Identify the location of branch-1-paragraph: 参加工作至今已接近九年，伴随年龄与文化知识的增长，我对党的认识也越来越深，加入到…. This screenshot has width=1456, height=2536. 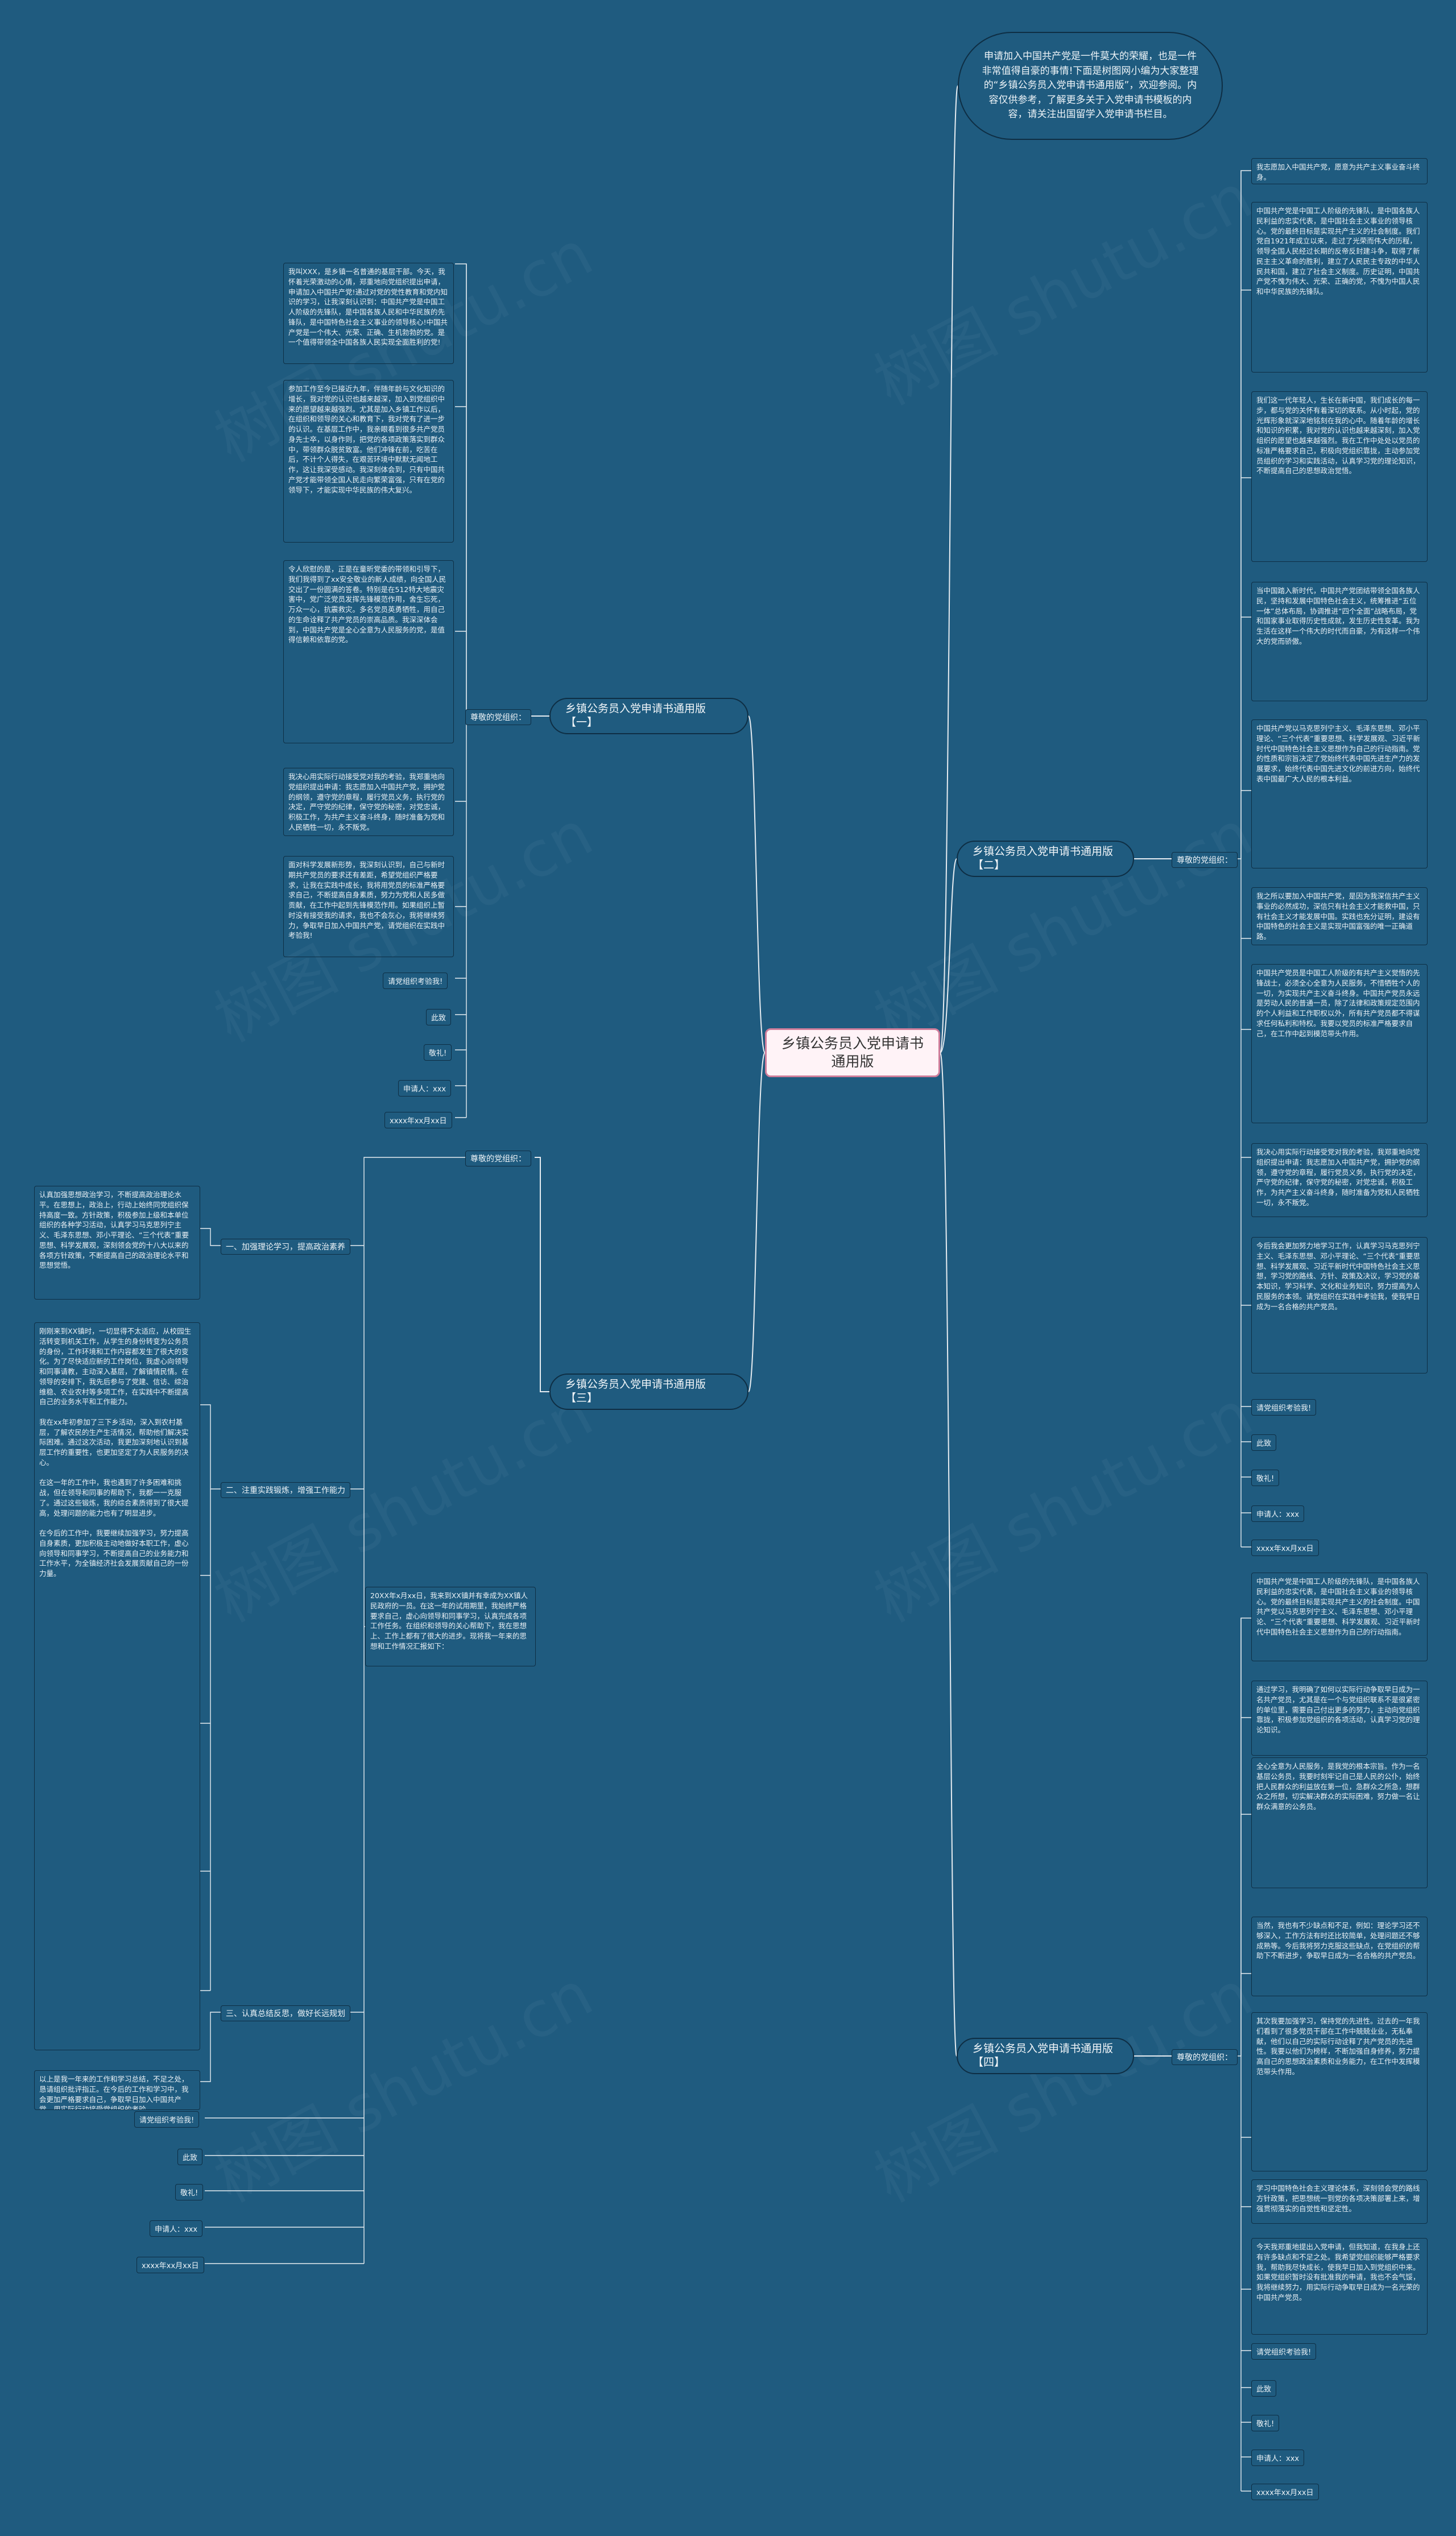
(368, 461).